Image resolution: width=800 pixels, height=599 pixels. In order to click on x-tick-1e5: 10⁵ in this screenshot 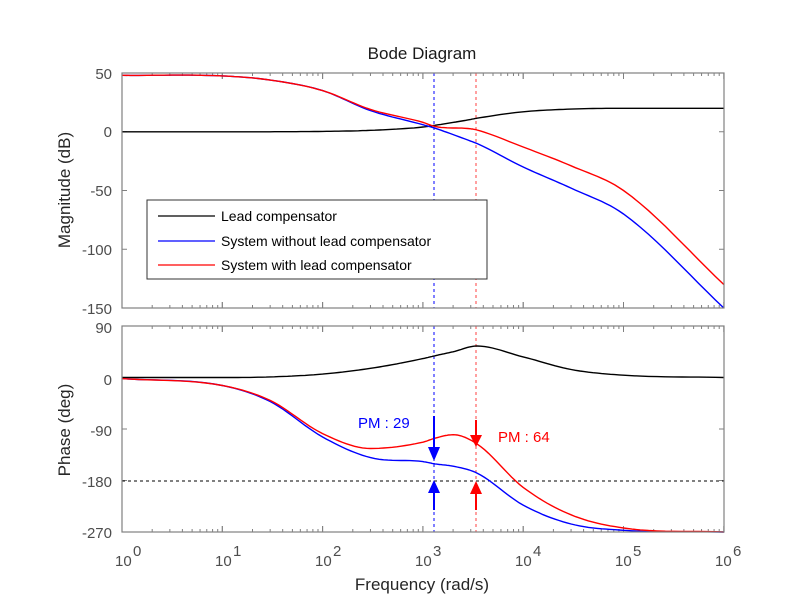, I will do `click(628, 556)`.